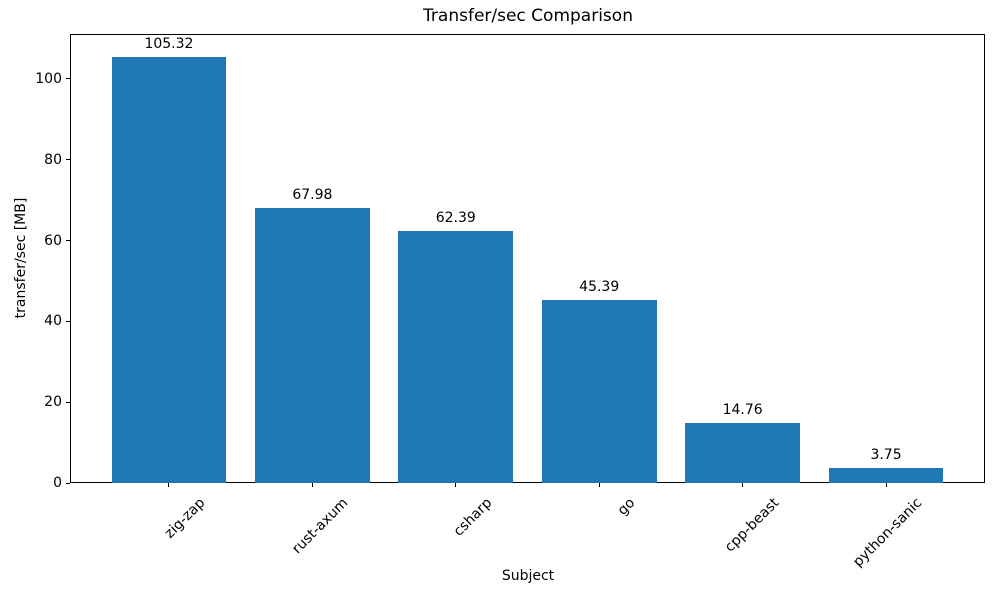 The image size is (1000, 600). I want to click on bar-value-label: 62.39, so click(455, 217).